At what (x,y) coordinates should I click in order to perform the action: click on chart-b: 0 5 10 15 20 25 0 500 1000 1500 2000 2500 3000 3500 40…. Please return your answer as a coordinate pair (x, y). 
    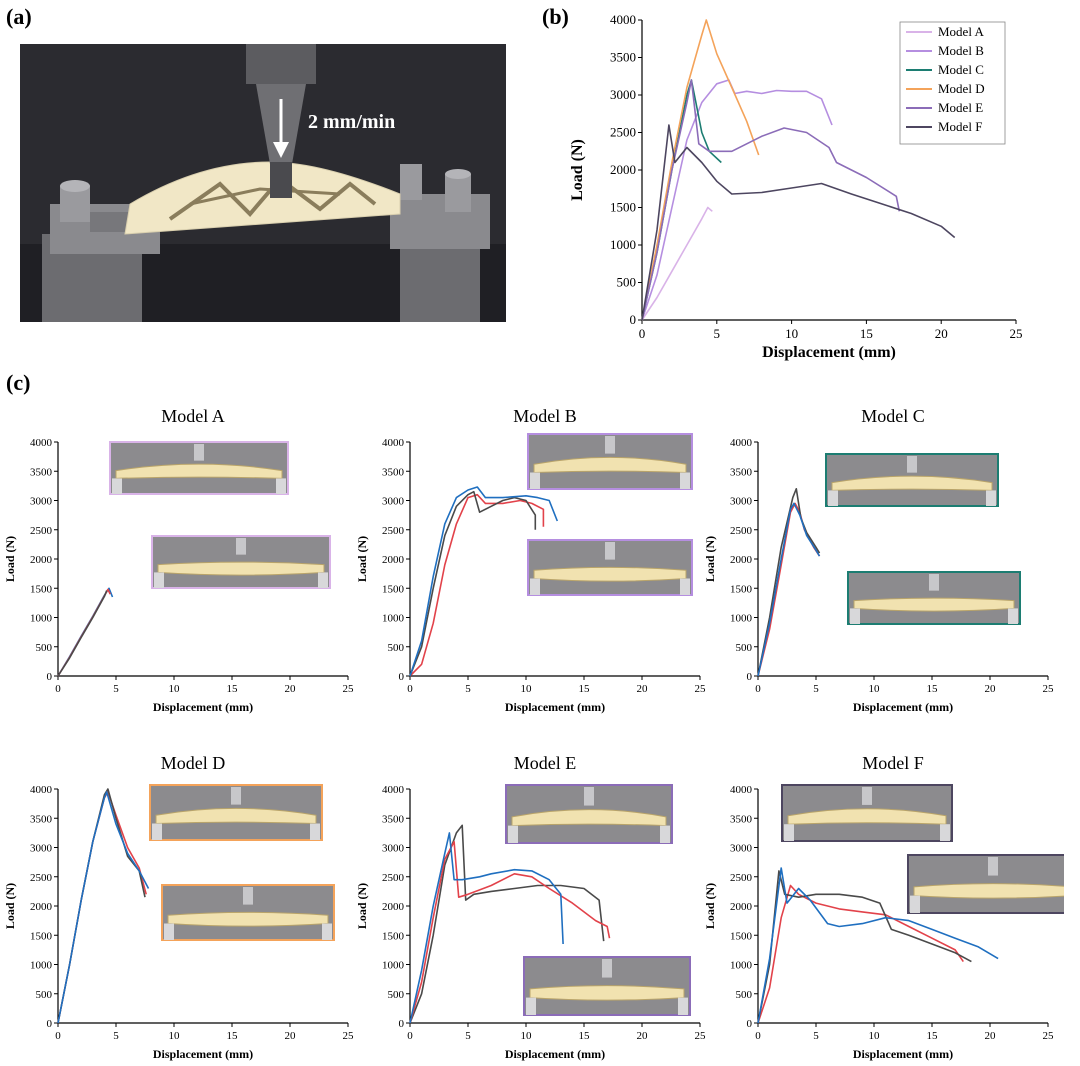
    Looking at the image, I should click on (796, 186).